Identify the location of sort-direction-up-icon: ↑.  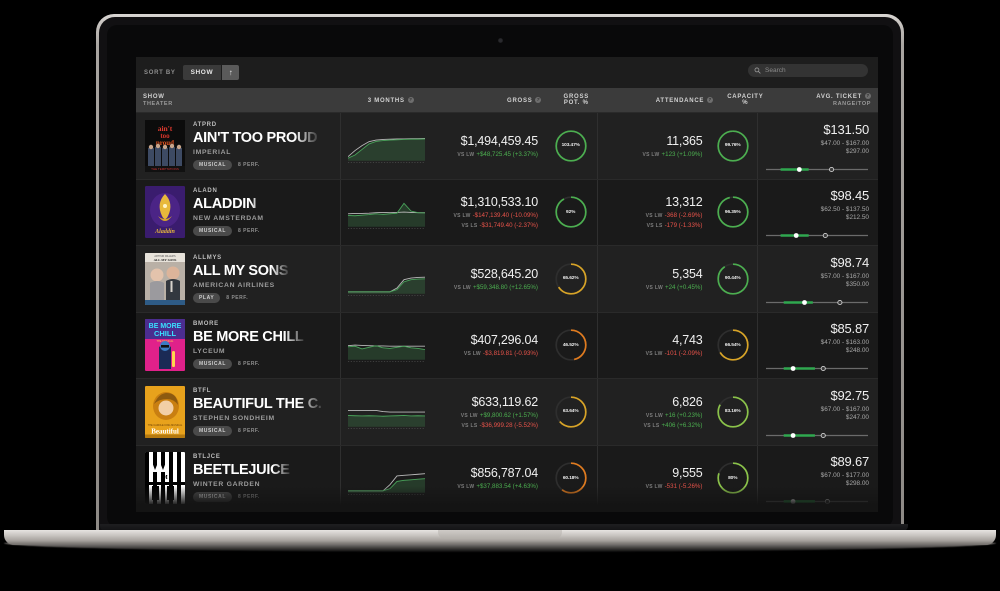
(231, 72).